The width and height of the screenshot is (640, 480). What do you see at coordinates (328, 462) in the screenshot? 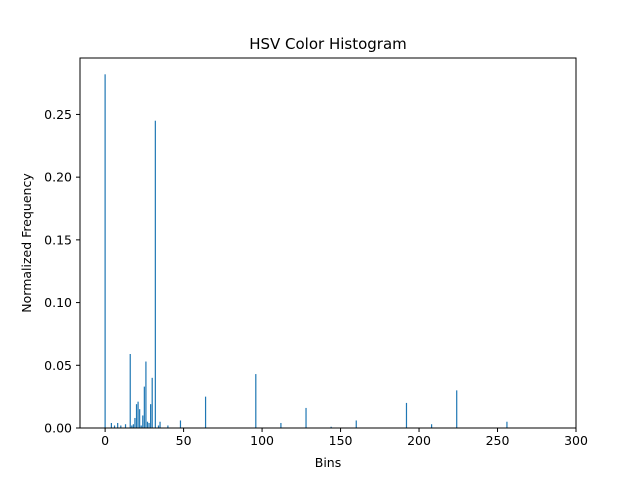
I see `x-axis-label: Bins` at bounding box center [328, 462].